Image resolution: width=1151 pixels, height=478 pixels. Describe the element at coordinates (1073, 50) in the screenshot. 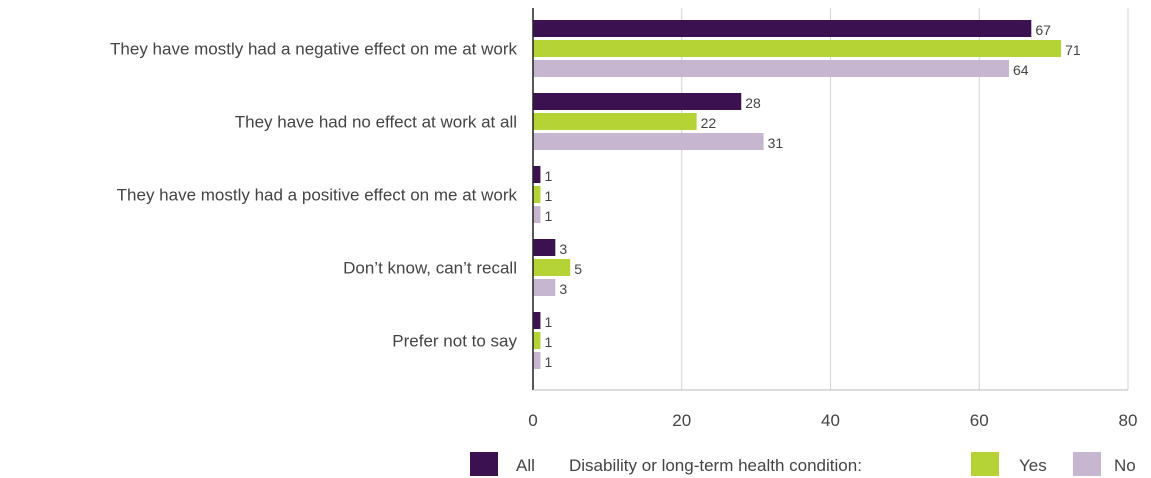

I see `bar-value-label: 71` at that location.